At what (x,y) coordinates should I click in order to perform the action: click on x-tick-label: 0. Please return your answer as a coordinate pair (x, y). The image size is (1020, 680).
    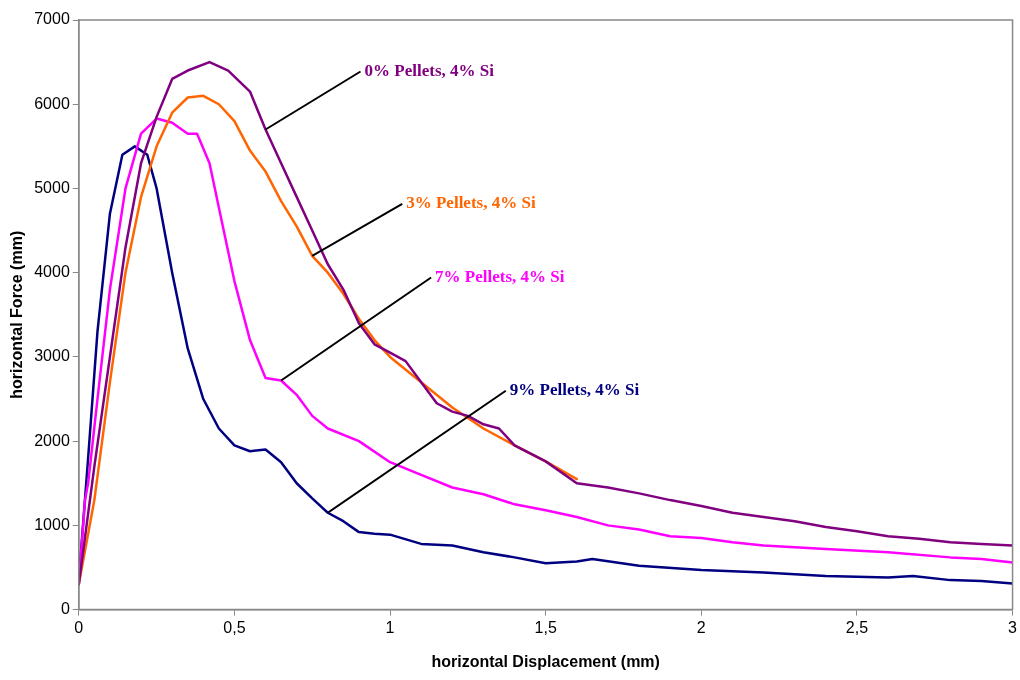
    Looking at the image, I should click on (79, 627).